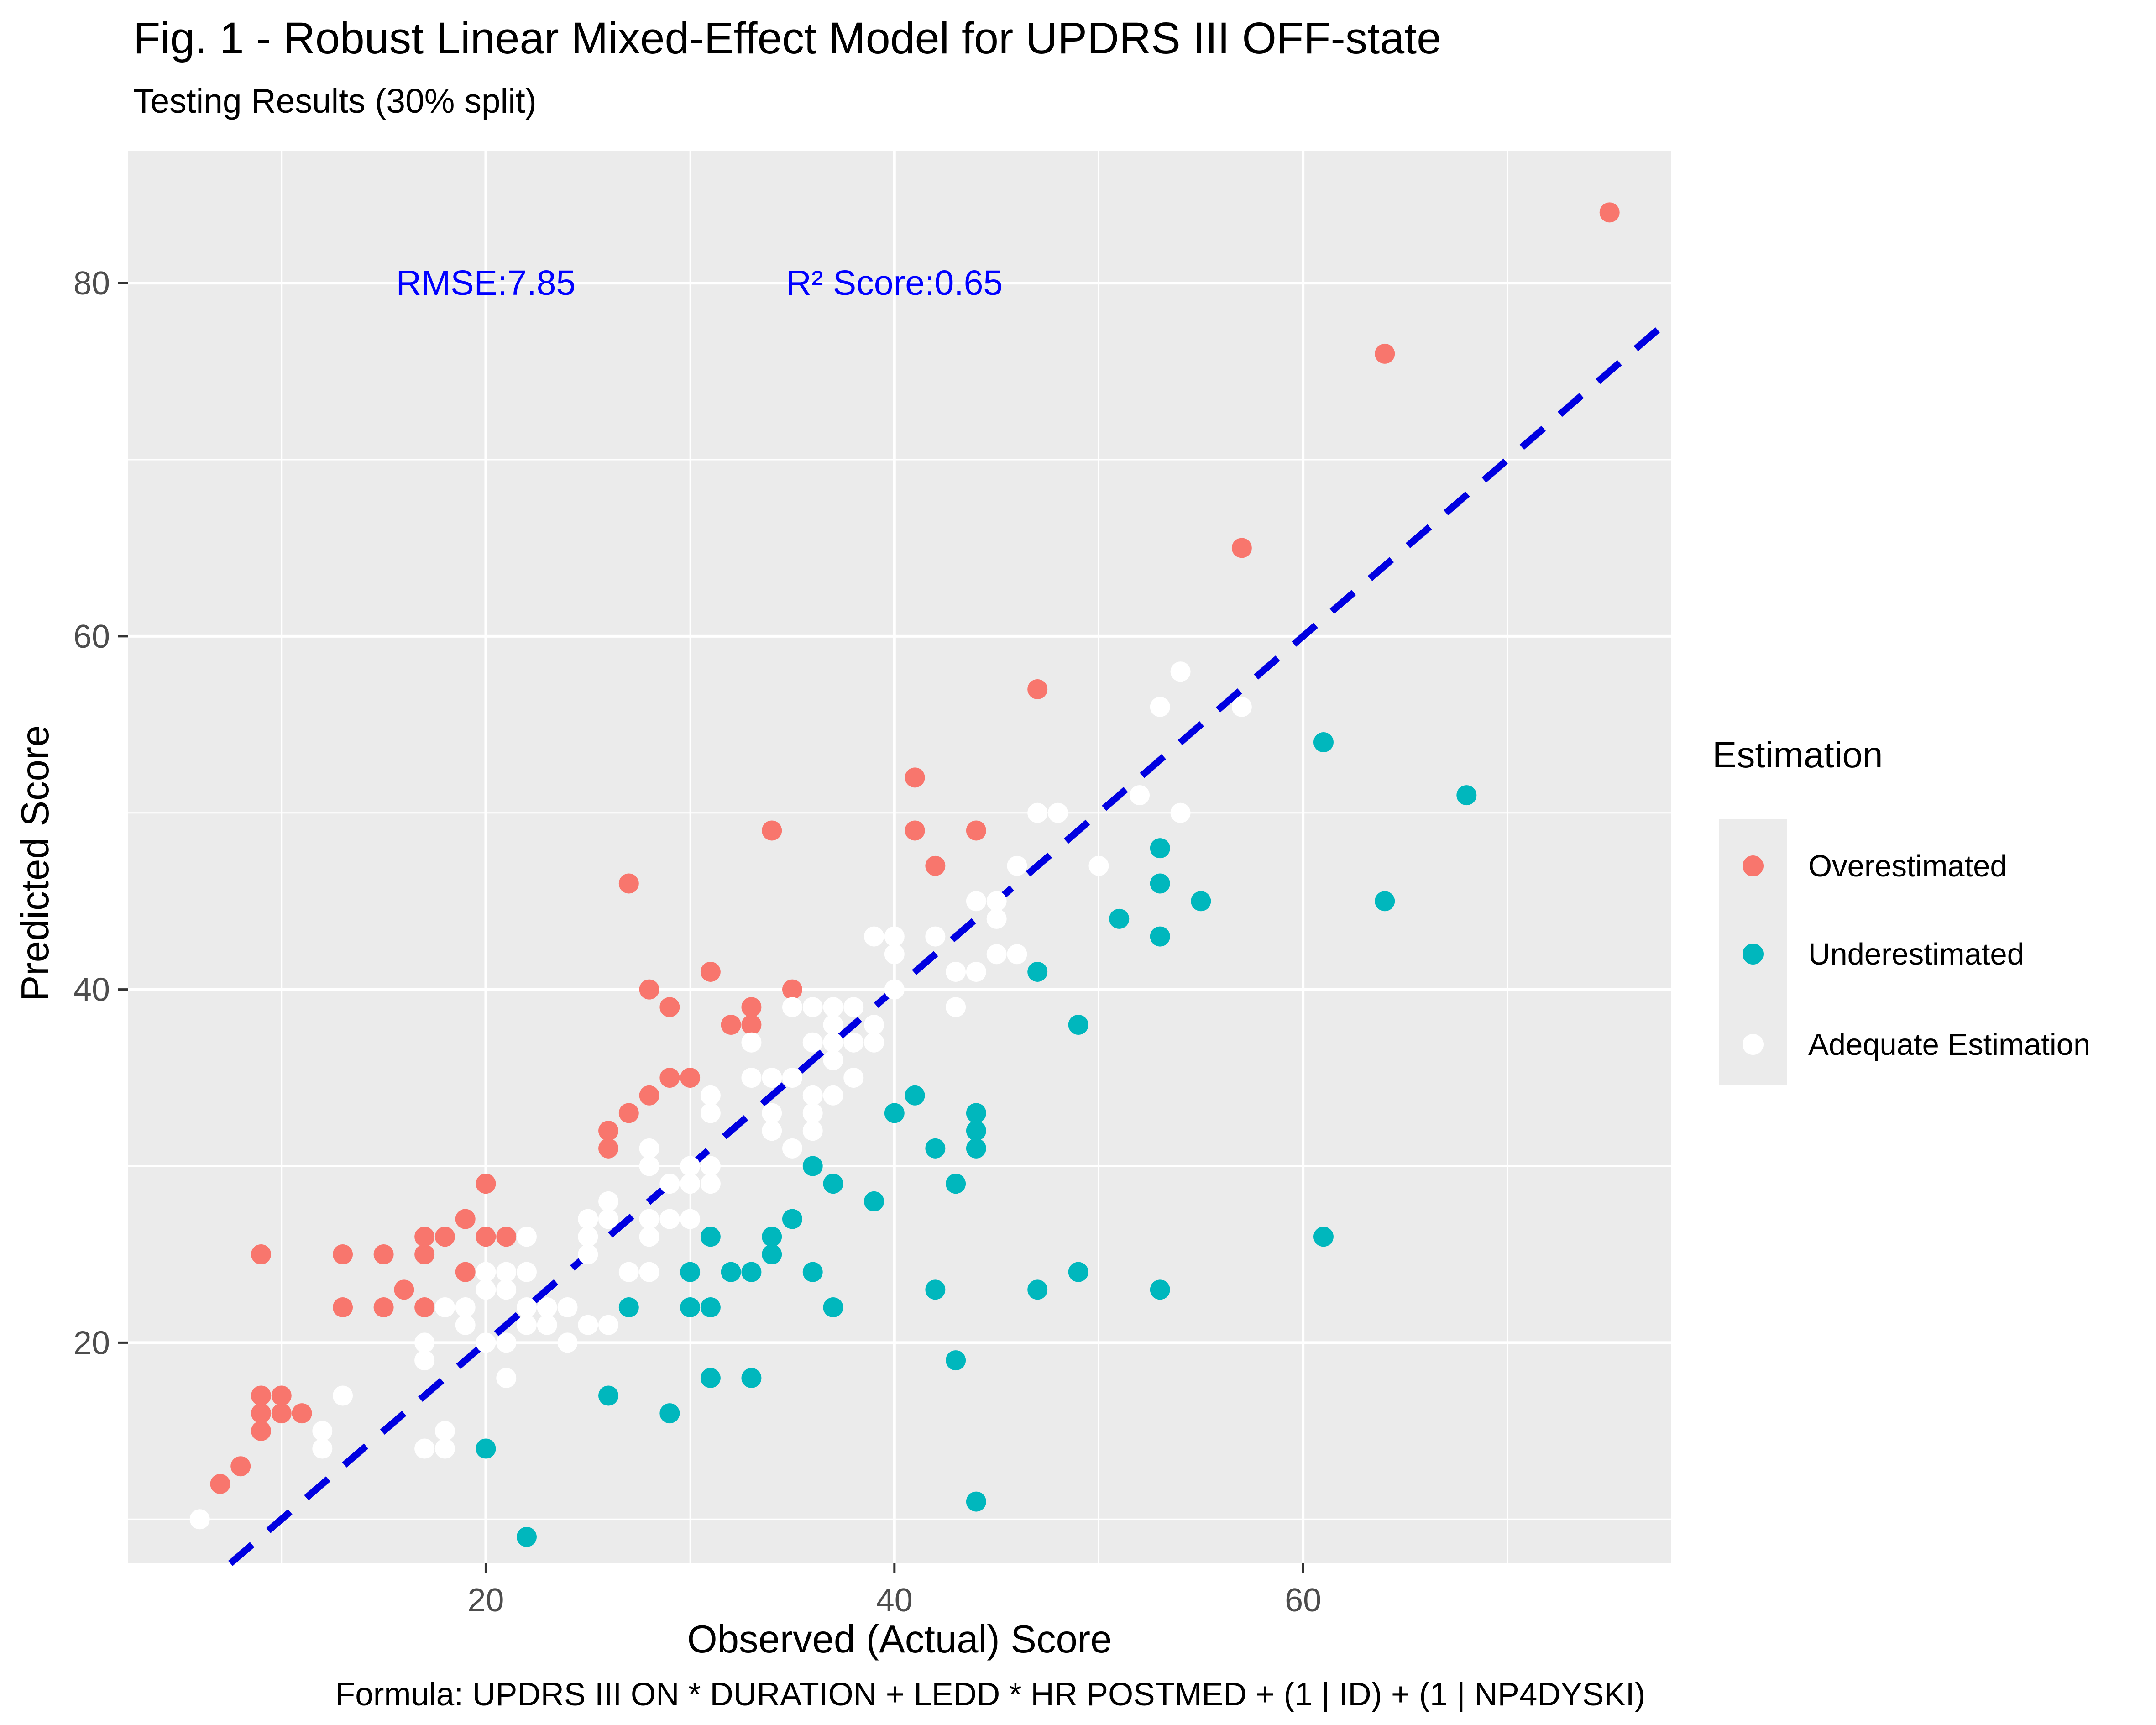 Image resolution: width=2156 pixels, height=1725 pixels. I want to click on metric-annotation: R² Score:0.65, so click(894, 283).